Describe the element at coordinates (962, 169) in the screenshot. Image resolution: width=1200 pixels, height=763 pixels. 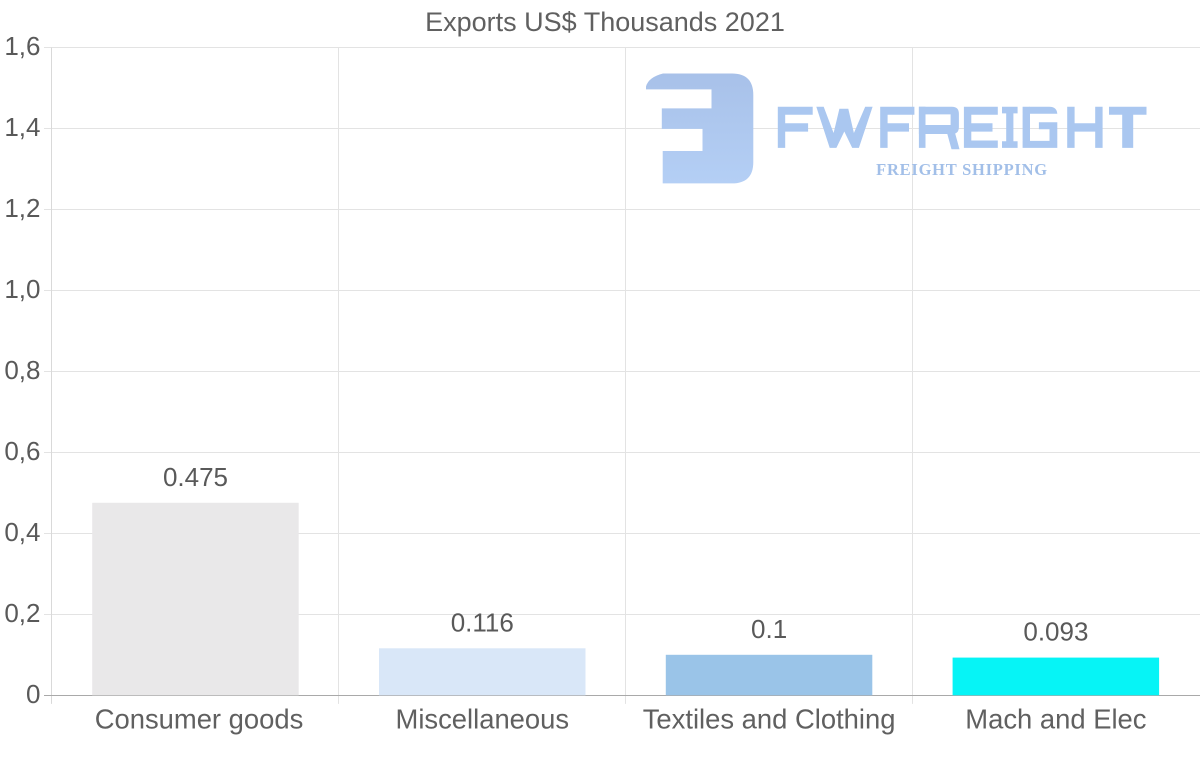
I see `svg-text: FREIGHT SHIPPING` at that location.